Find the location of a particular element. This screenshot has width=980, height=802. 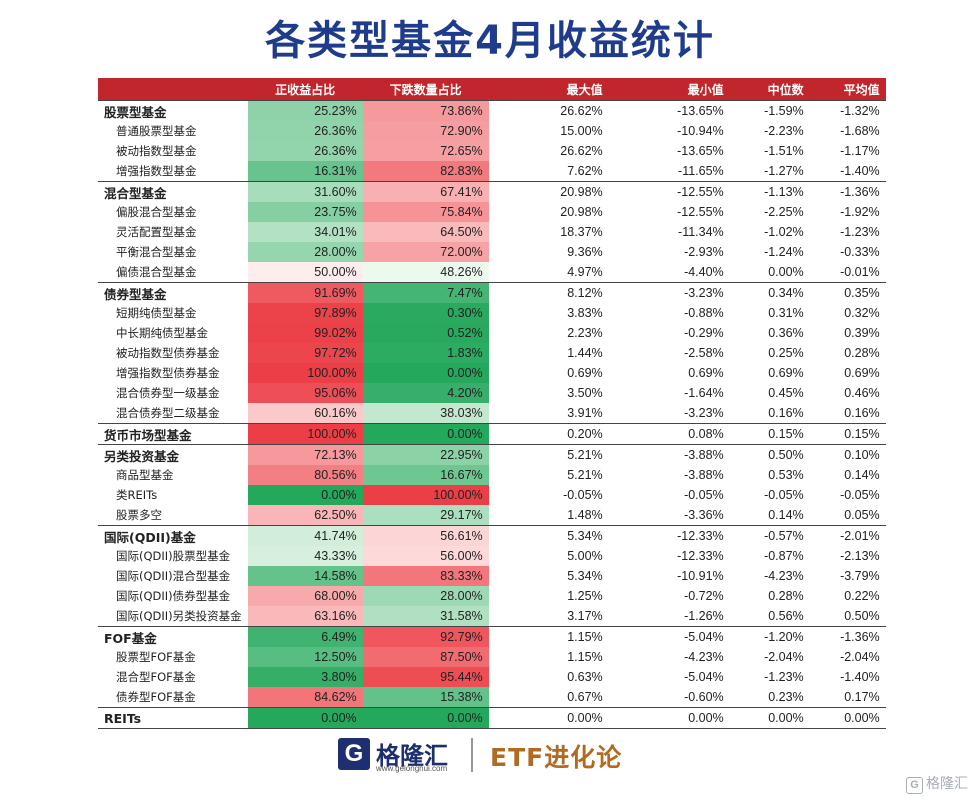

max-value-cell: 20.98% is located at coordinates (581, 212).